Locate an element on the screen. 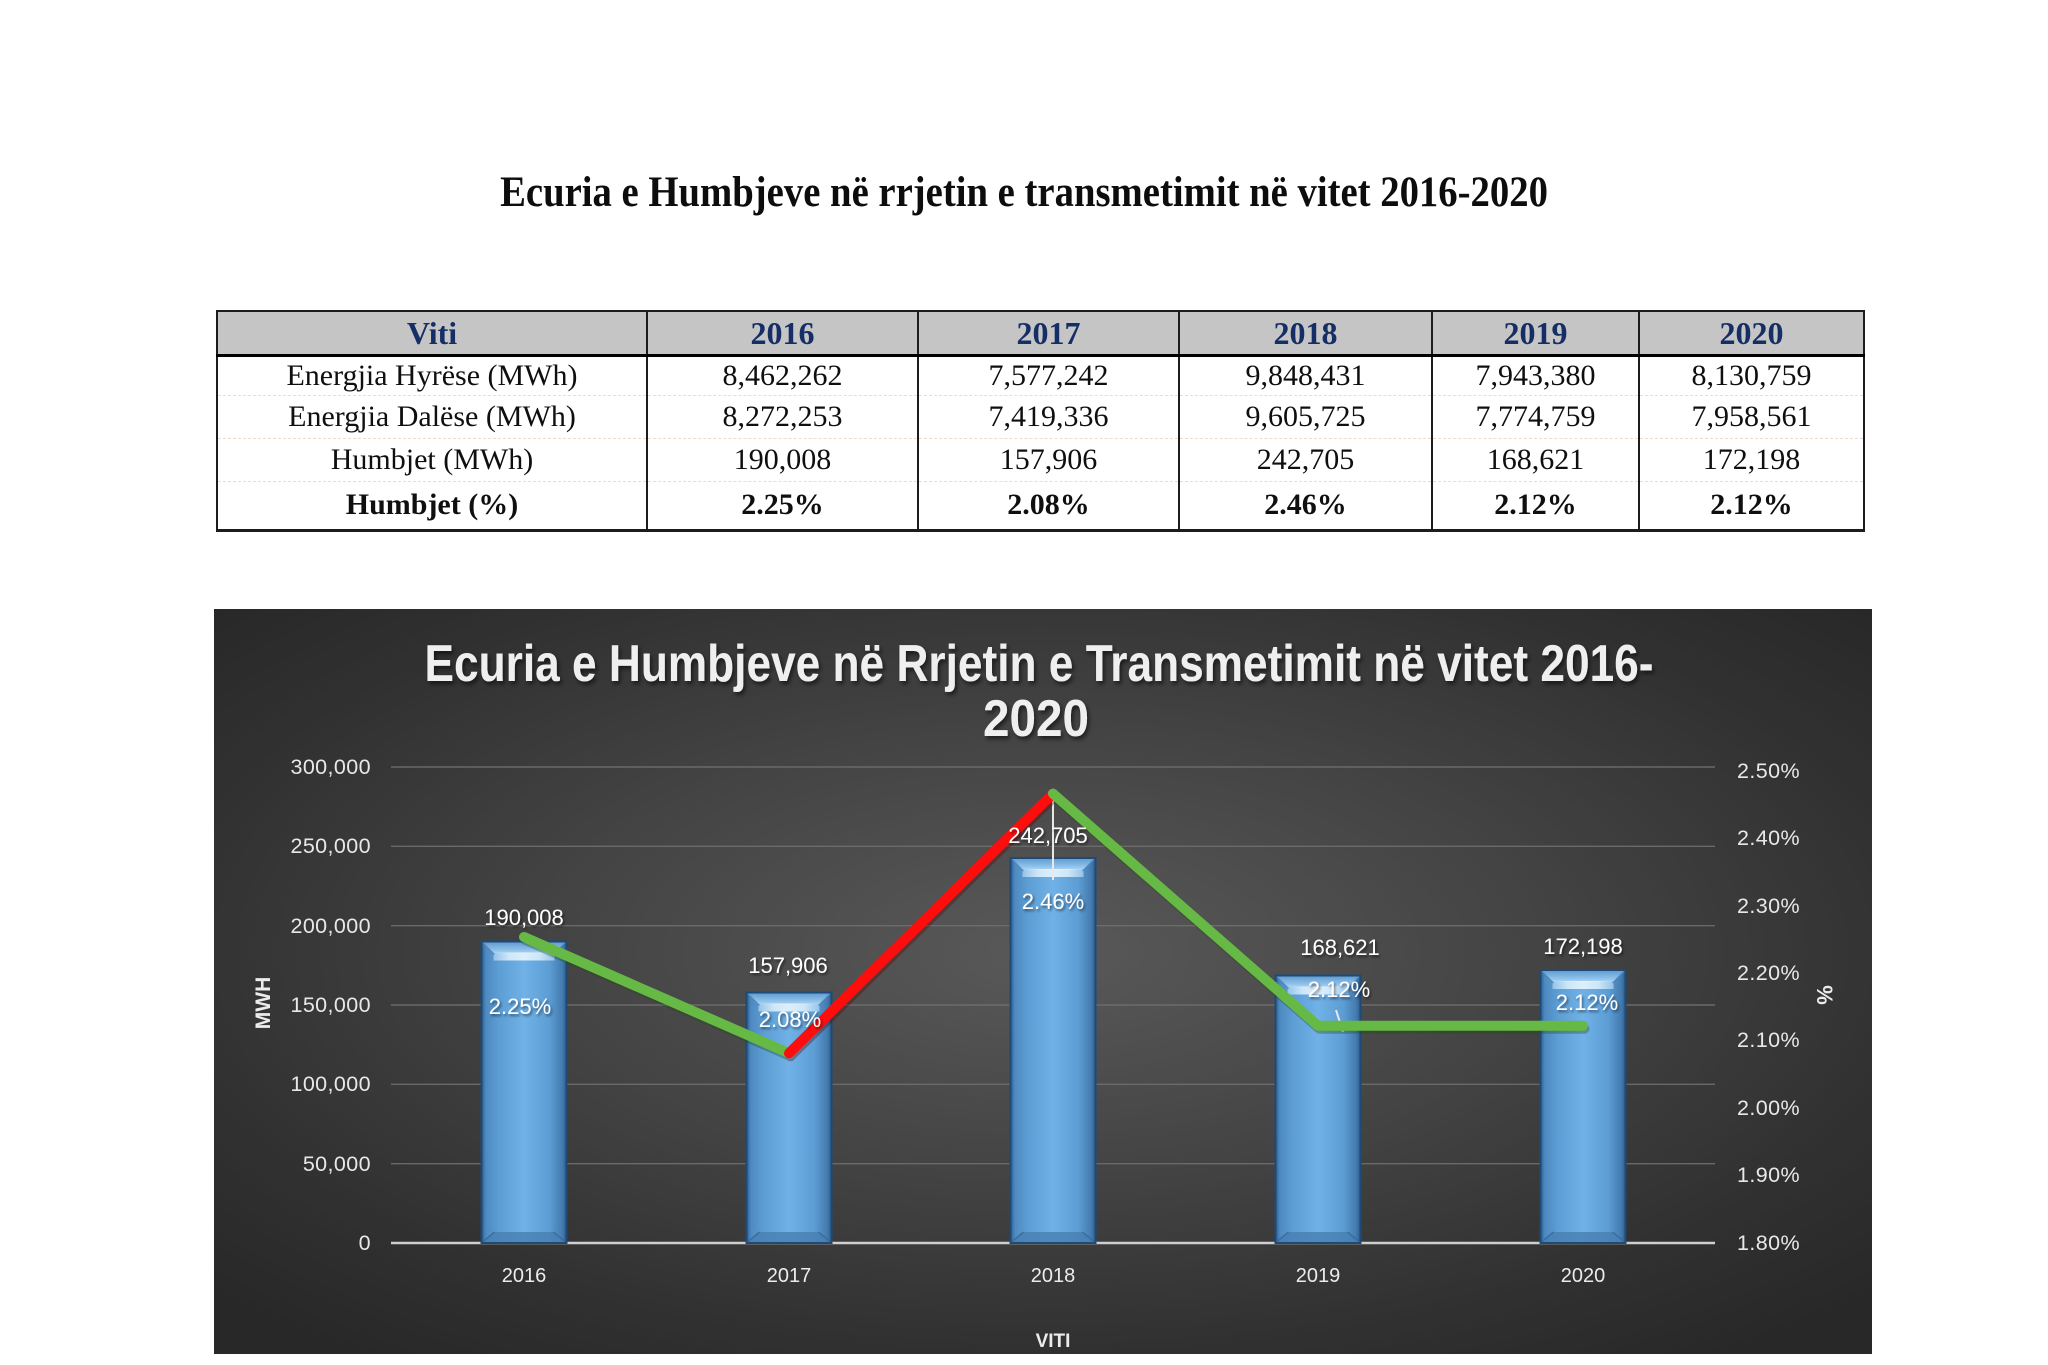 The height and width of the screenshot is (1365, 2048). svg-text: 2.30% is located at coordinates (1768, 906).